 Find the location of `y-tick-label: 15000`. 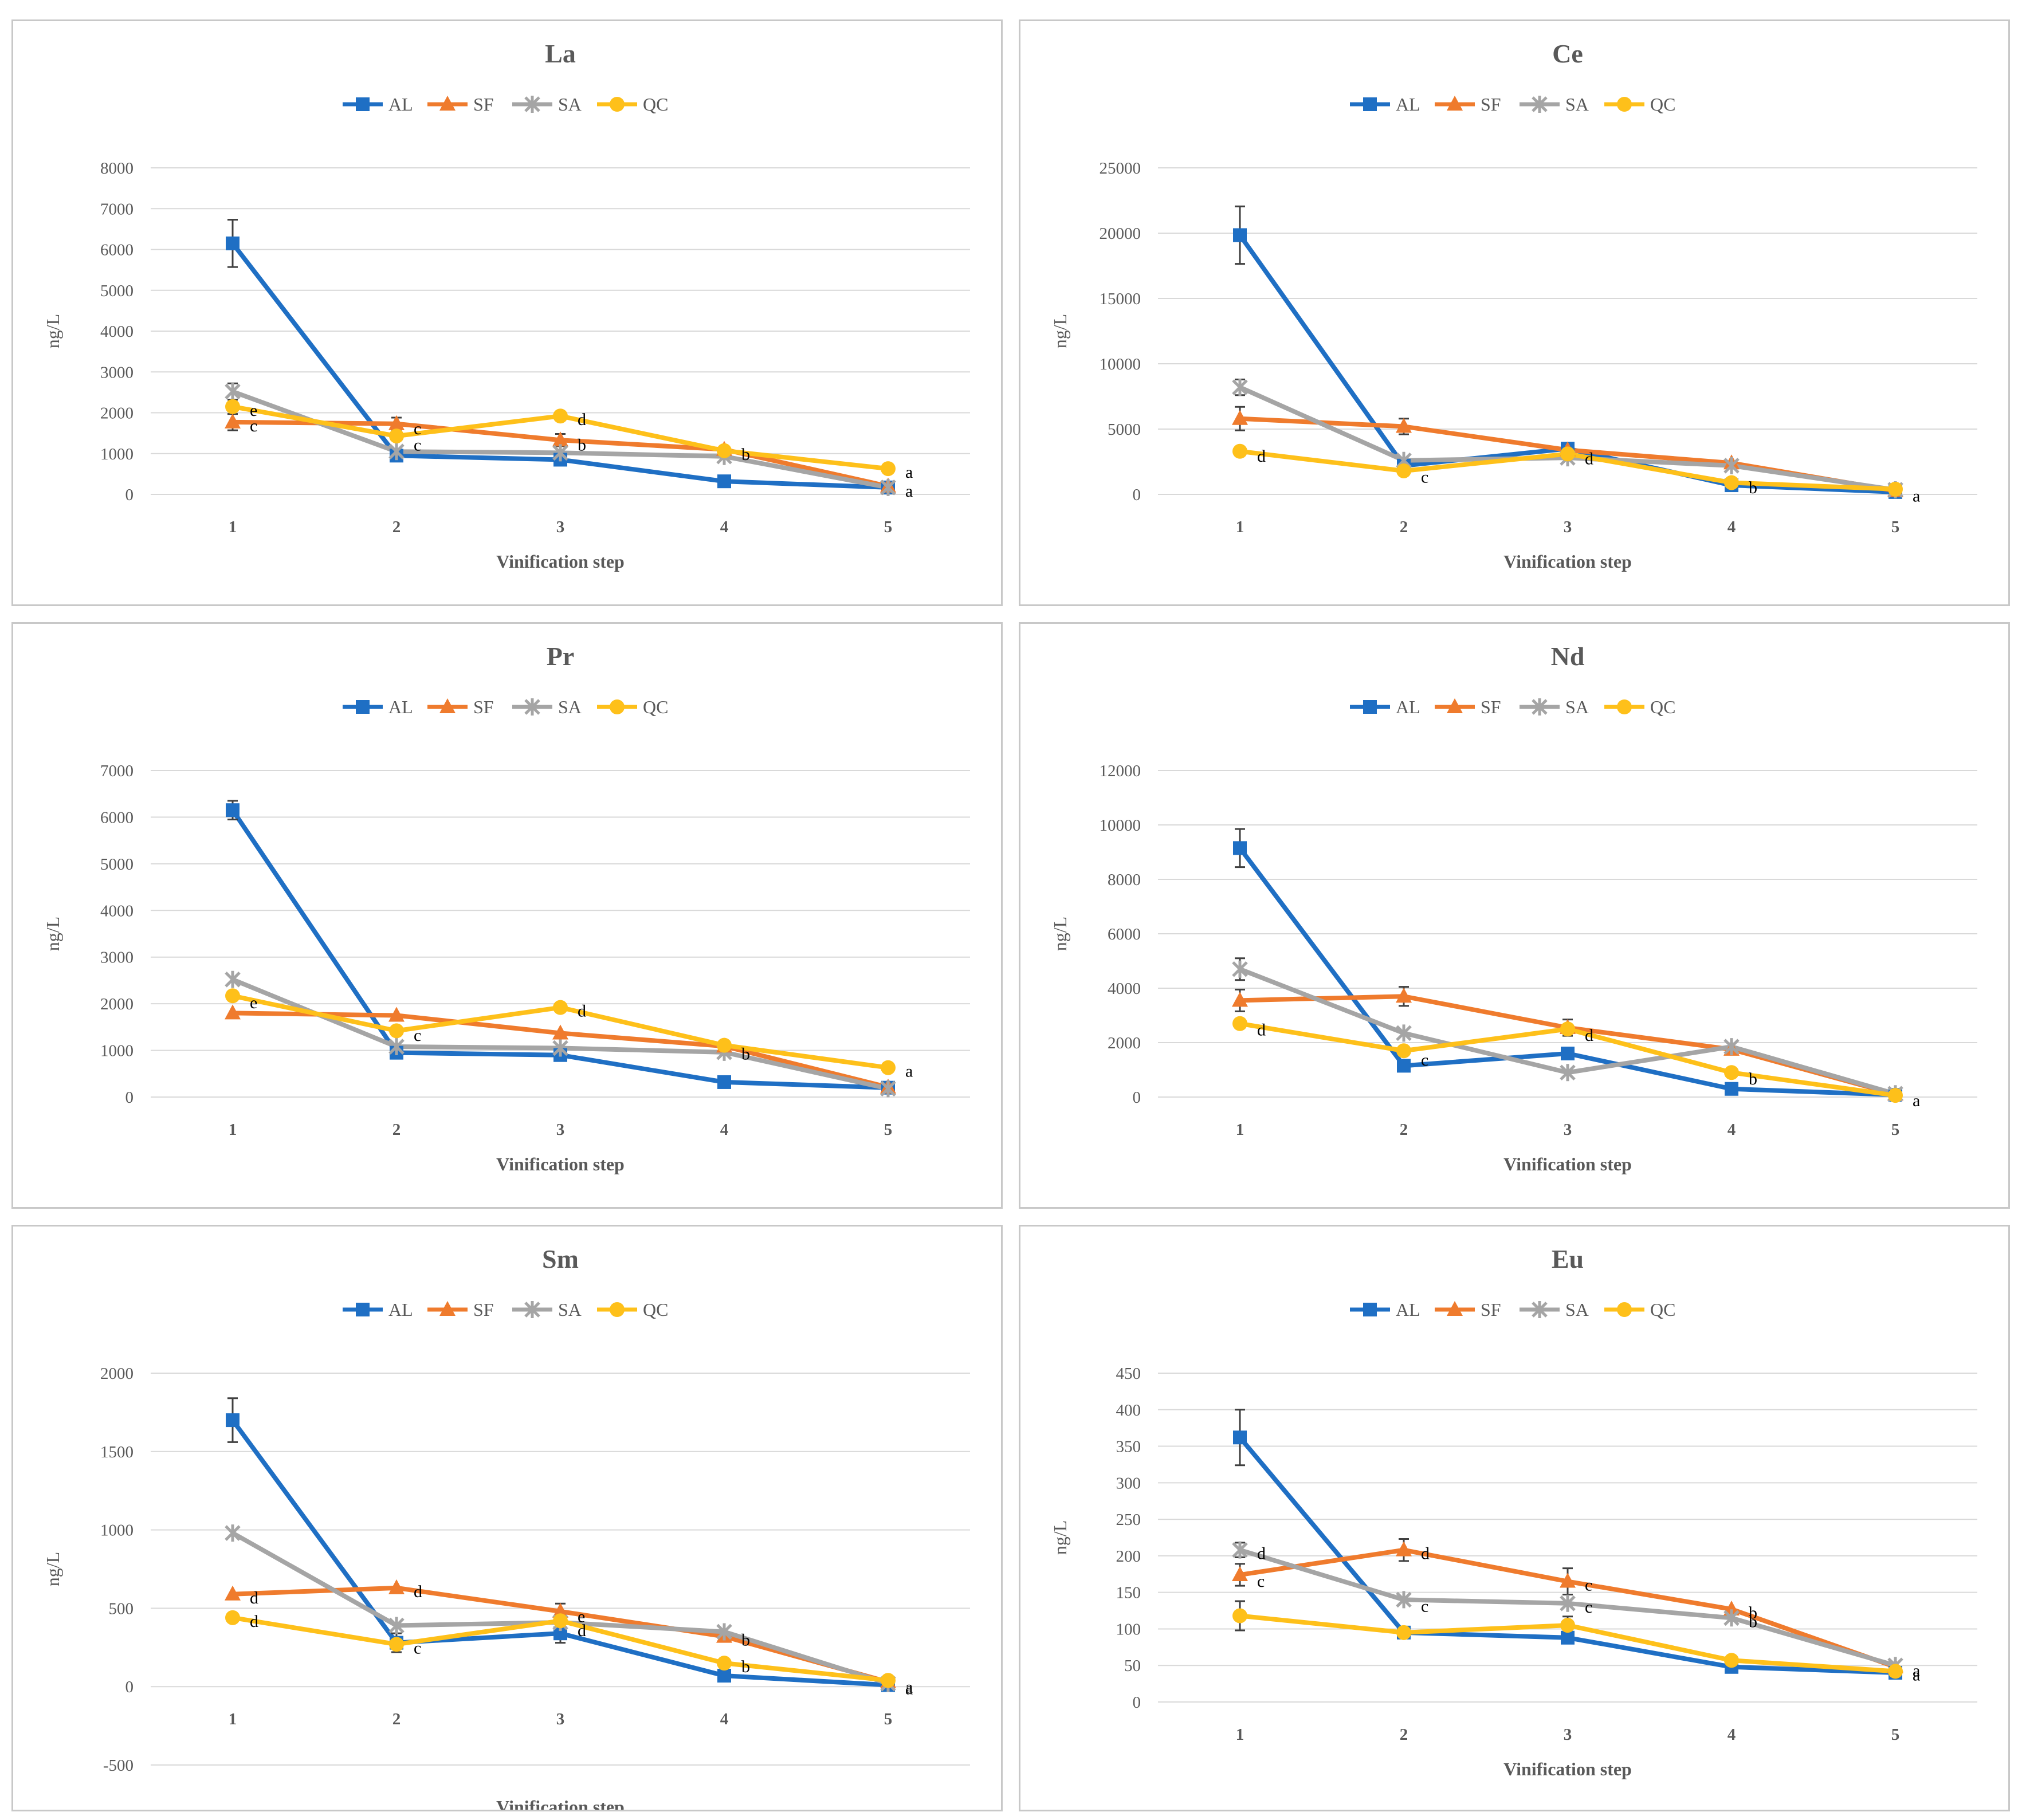

y-tick-label: 15000 is located at coordinates (1121, 299).